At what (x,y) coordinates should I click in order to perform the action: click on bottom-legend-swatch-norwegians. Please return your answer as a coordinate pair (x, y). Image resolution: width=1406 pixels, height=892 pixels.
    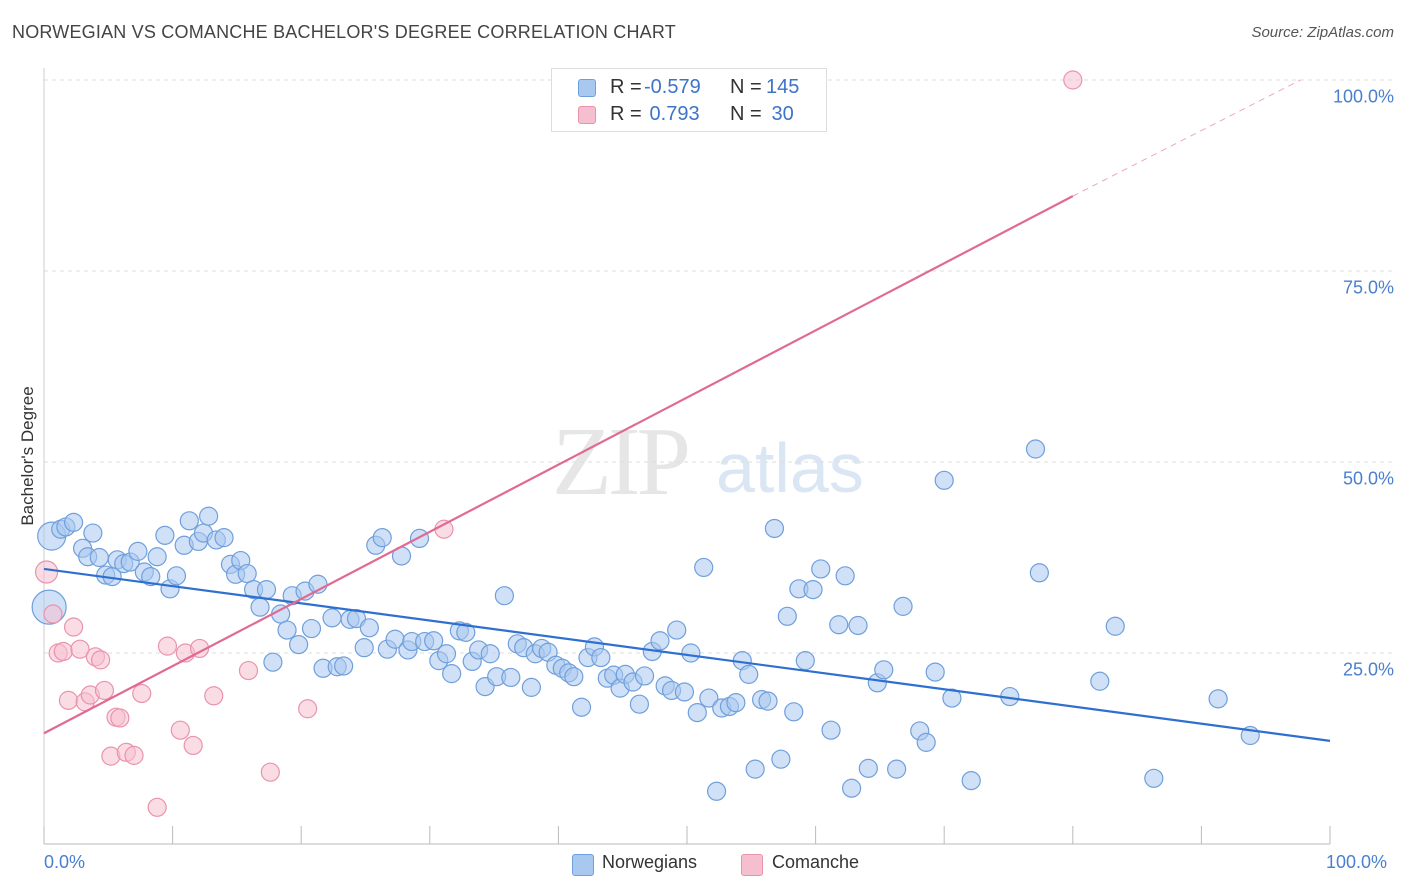
    Looking at the image, I should click on (583, 865).